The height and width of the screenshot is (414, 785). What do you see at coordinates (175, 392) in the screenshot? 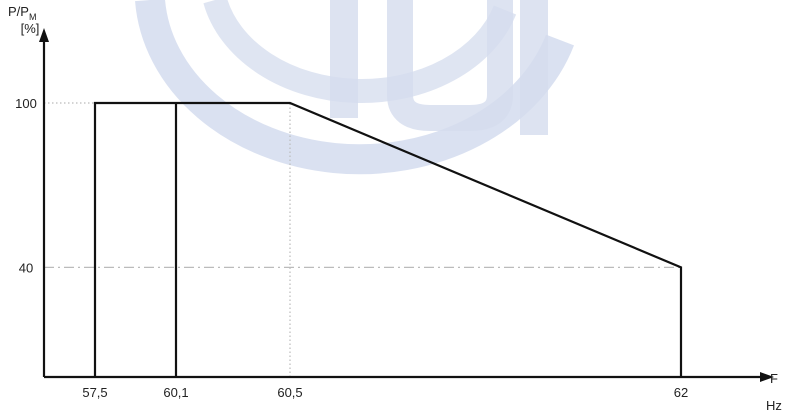
I see `x-tick-label: 60,1` at bounding box center [175, 392].